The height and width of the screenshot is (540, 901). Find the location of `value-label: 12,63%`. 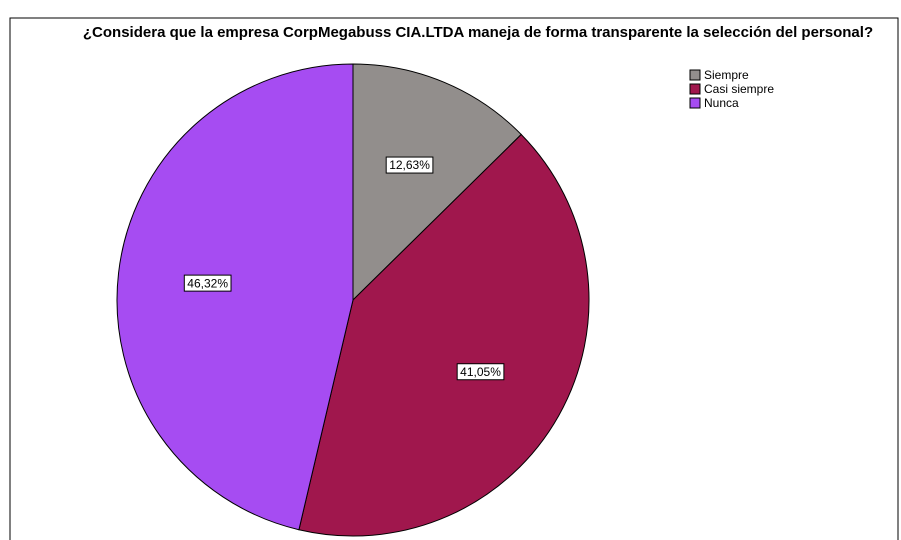

value-label: 12,63% is located at coordinates (409, 165).